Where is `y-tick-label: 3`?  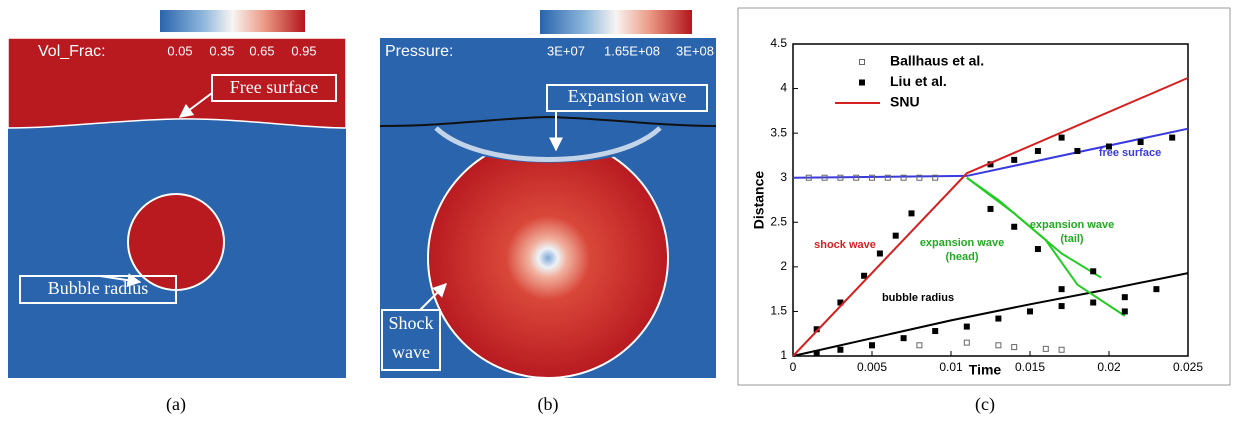 y-tick-label: 3 is located at coordinates (783, 177).